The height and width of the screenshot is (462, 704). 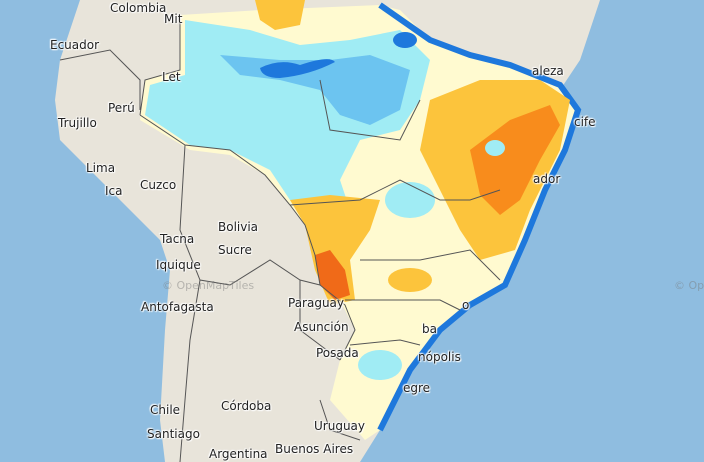 I want to click on label-ica: Ica, so click(x=114, y=191).